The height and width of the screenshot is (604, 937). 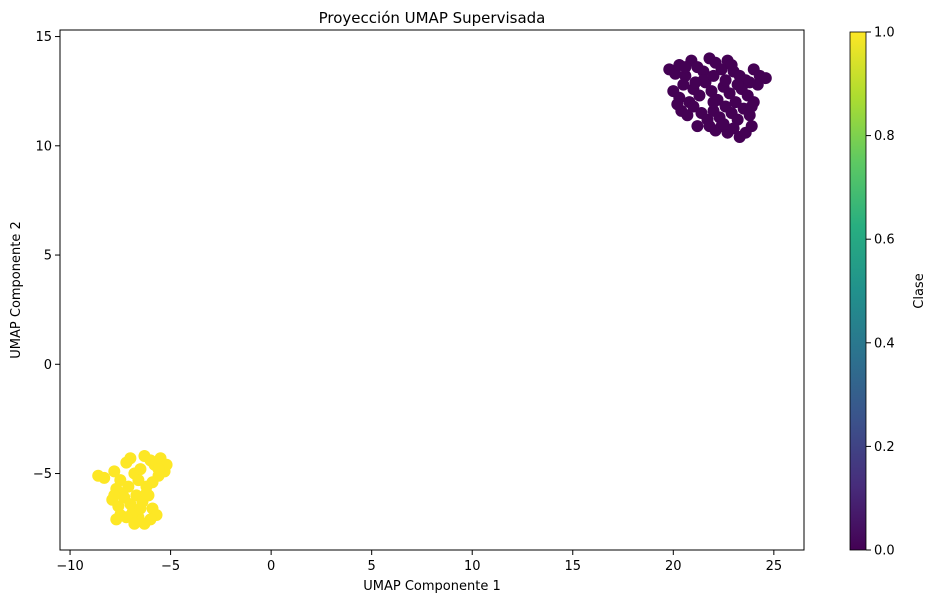 What do you see at coordinates (572, 566) in the screenshot?
I see `x-tick-label: 15` at bounding box center [572, 566].